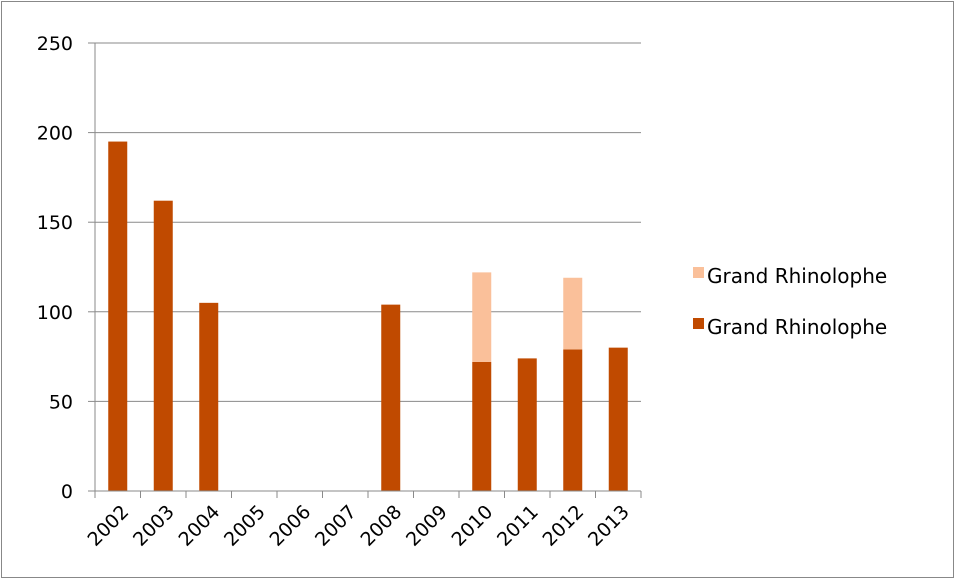  I want to click on bar-series1-2002, so click(118, 316).